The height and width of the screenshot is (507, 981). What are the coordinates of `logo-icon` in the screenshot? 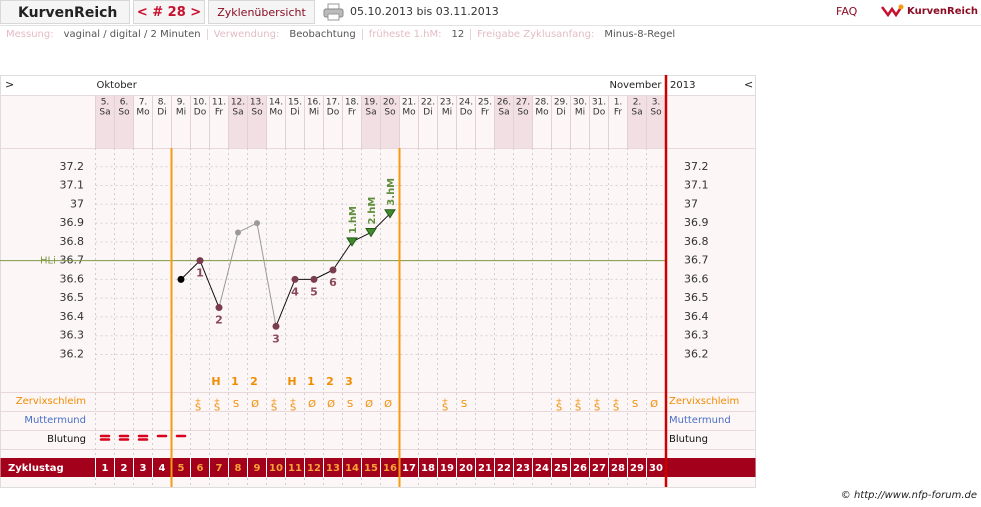 It's located at (892, 12).